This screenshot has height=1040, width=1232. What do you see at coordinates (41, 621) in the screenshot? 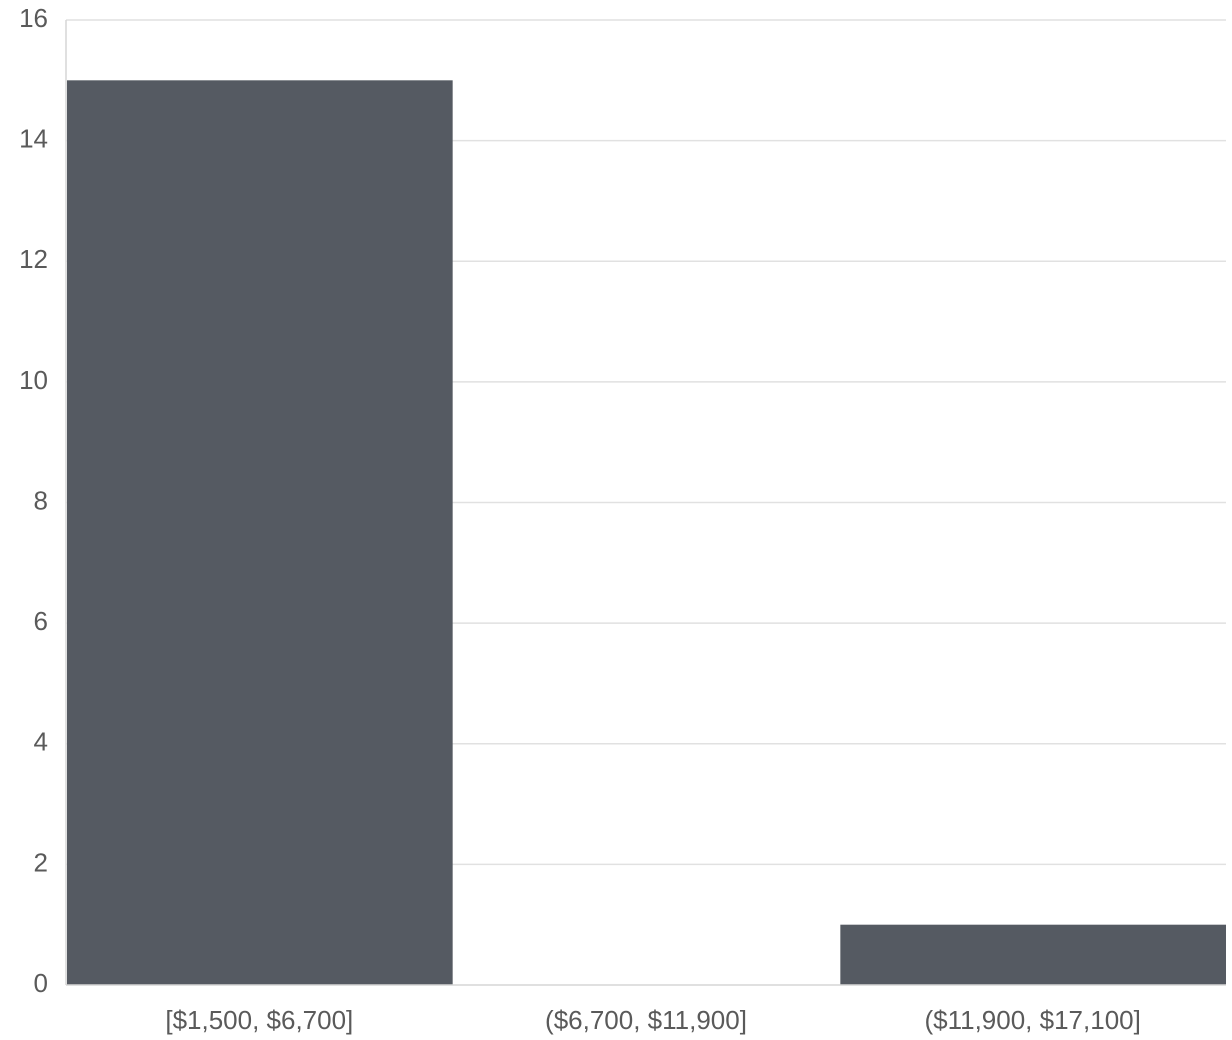
I see `y-tick-label-6: 6` at bounding box center [41, 621].